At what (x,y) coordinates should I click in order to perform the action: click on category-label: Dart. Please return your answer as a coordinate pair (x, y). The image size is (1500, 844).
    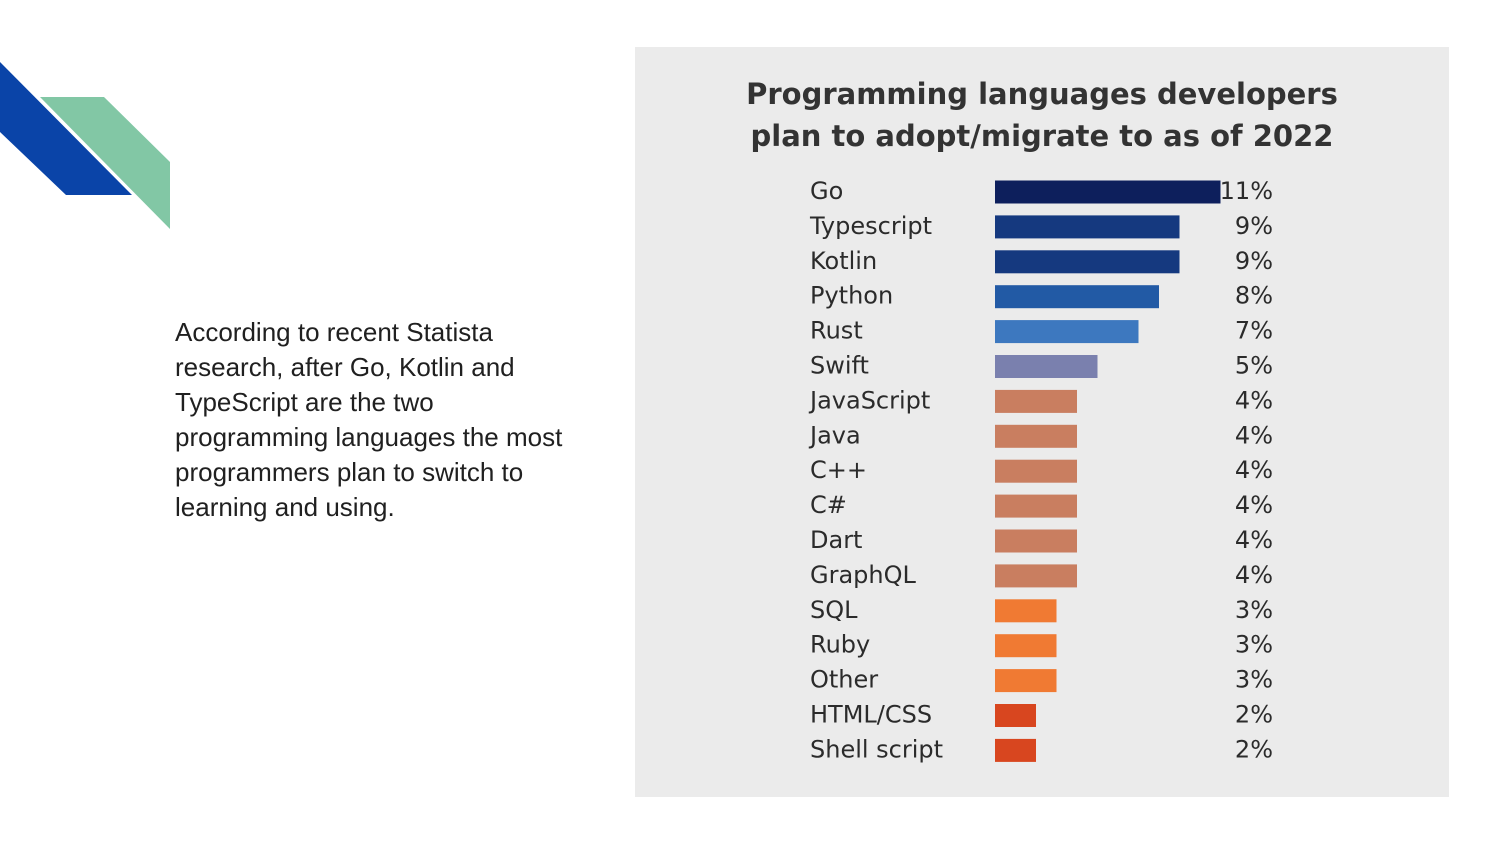
    Looking at the image, I should click on (836, 540).